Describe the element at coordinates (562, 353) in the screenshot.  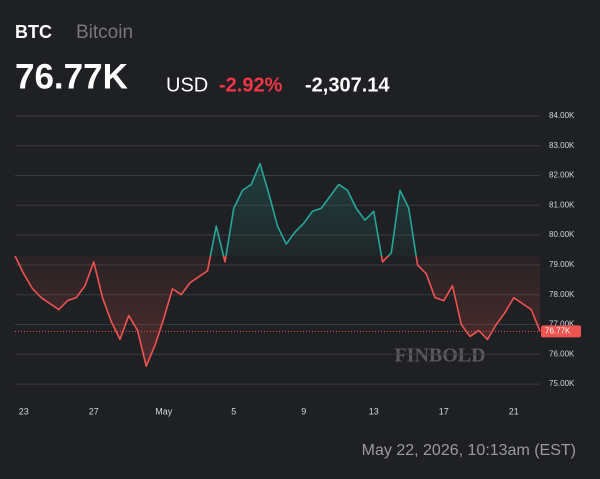
I see `y-tick-label: 76.00K` at that location.